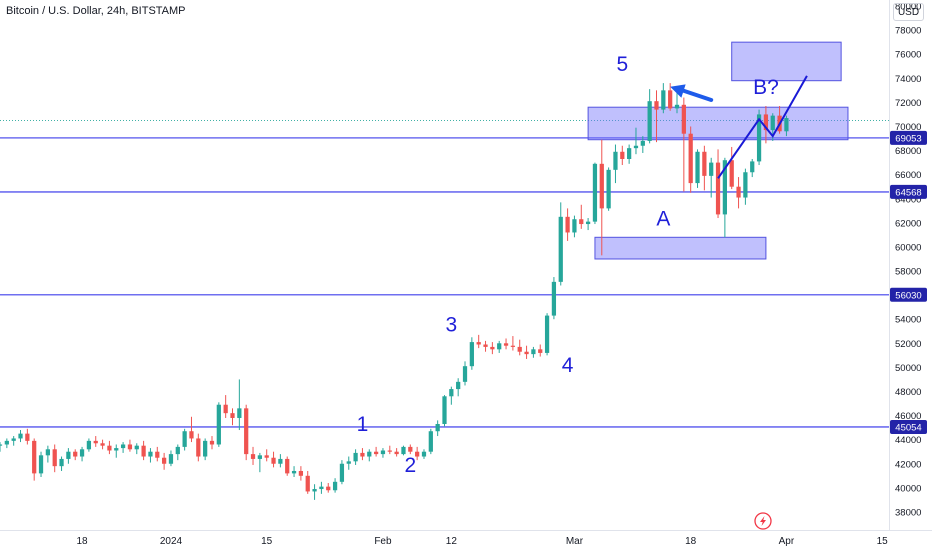  What do you see at coordinates (363, 424) in the screenshot?
I see `wave-label: 1` at bounding box center [363, 424].